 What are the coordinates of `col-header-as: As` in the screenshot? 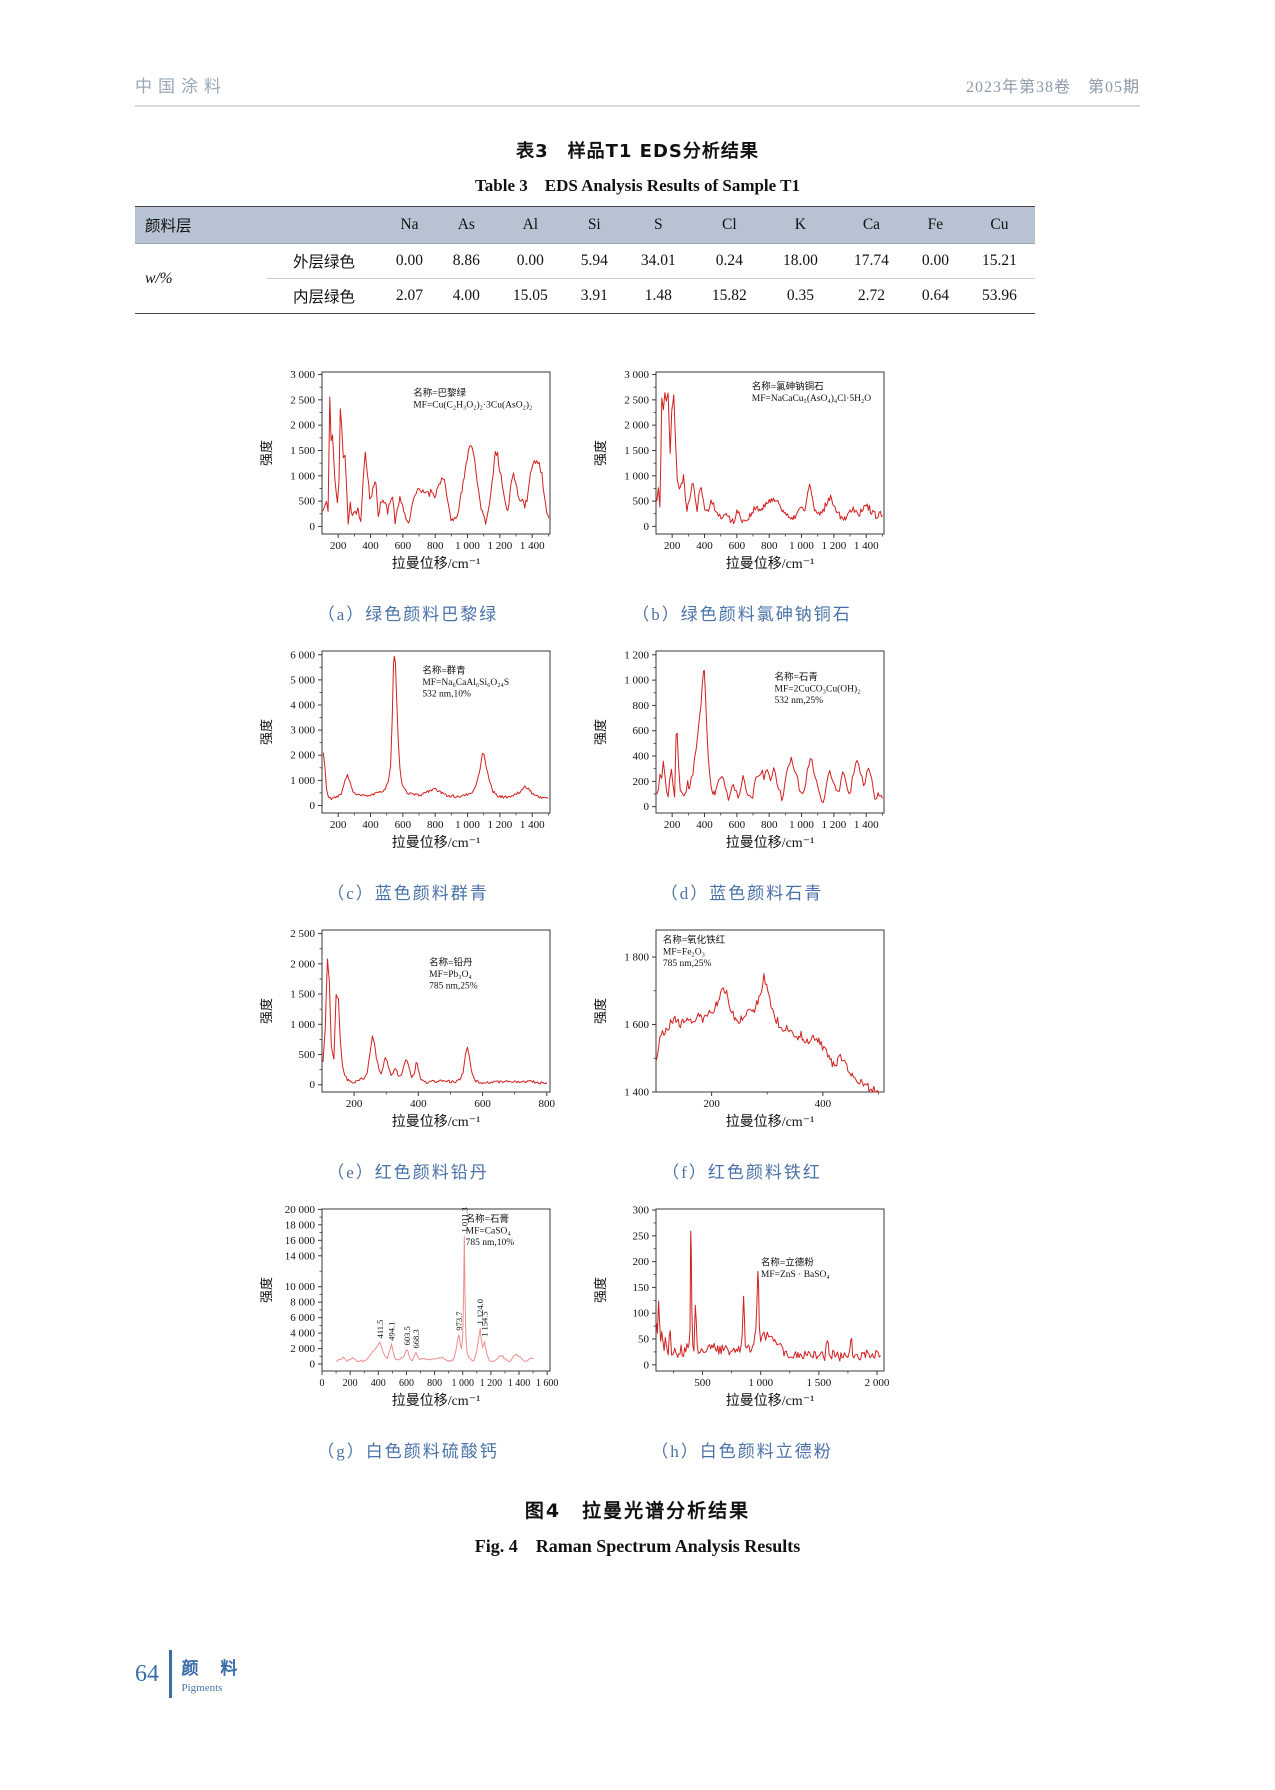 It's located at (466, 225).